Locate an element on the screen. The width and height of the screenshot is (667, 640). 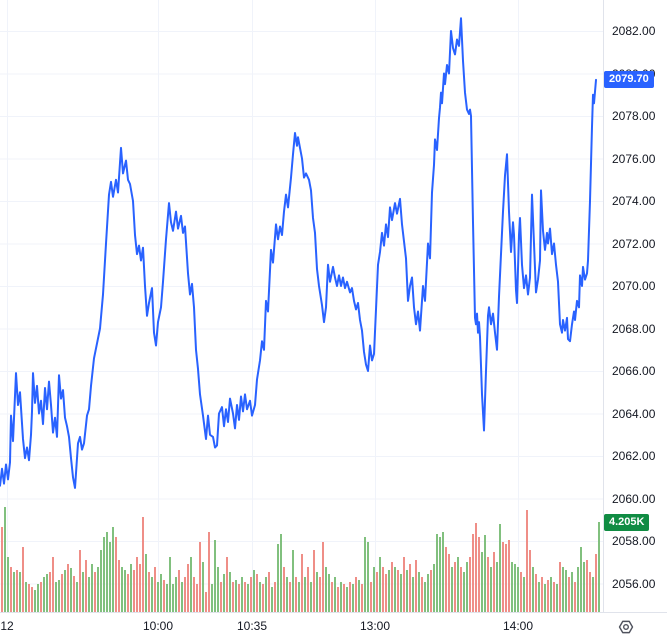
price-tick-label: 2072.00 is located at coordinates (634, 243).